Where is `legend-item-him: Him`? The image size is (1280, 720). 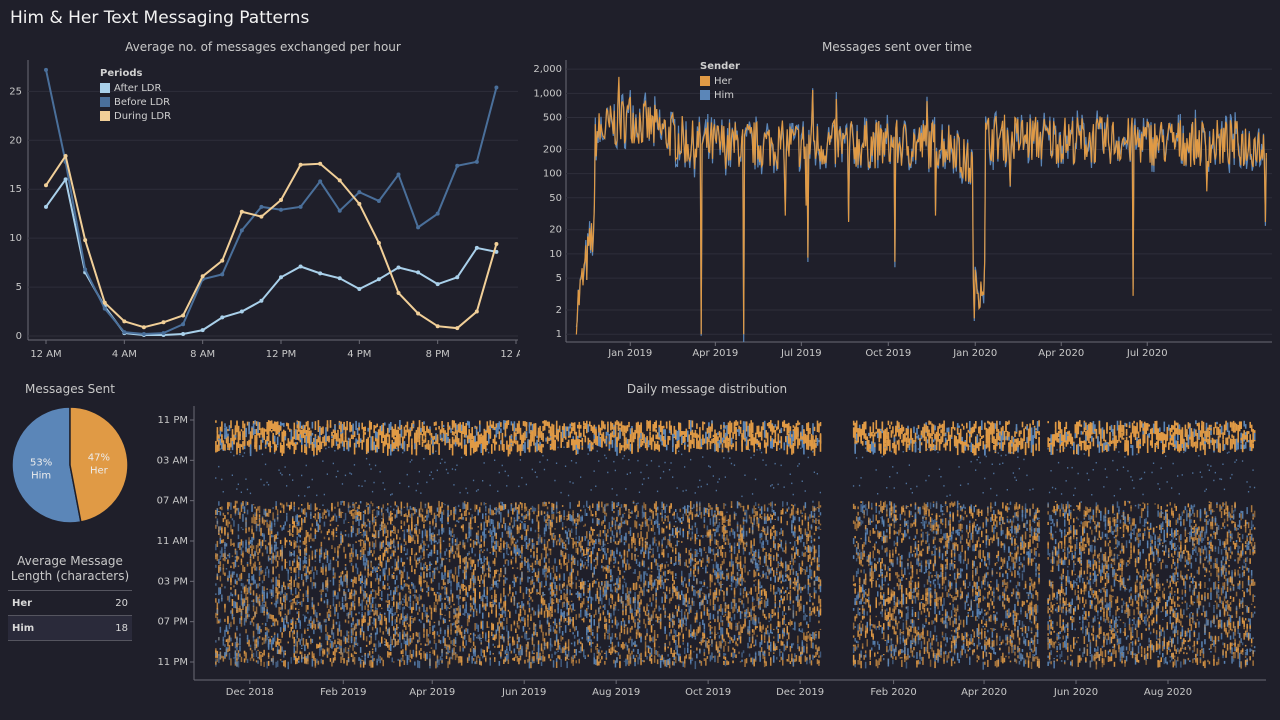
legend-item-him: Him is located at coordinates (720, 95).